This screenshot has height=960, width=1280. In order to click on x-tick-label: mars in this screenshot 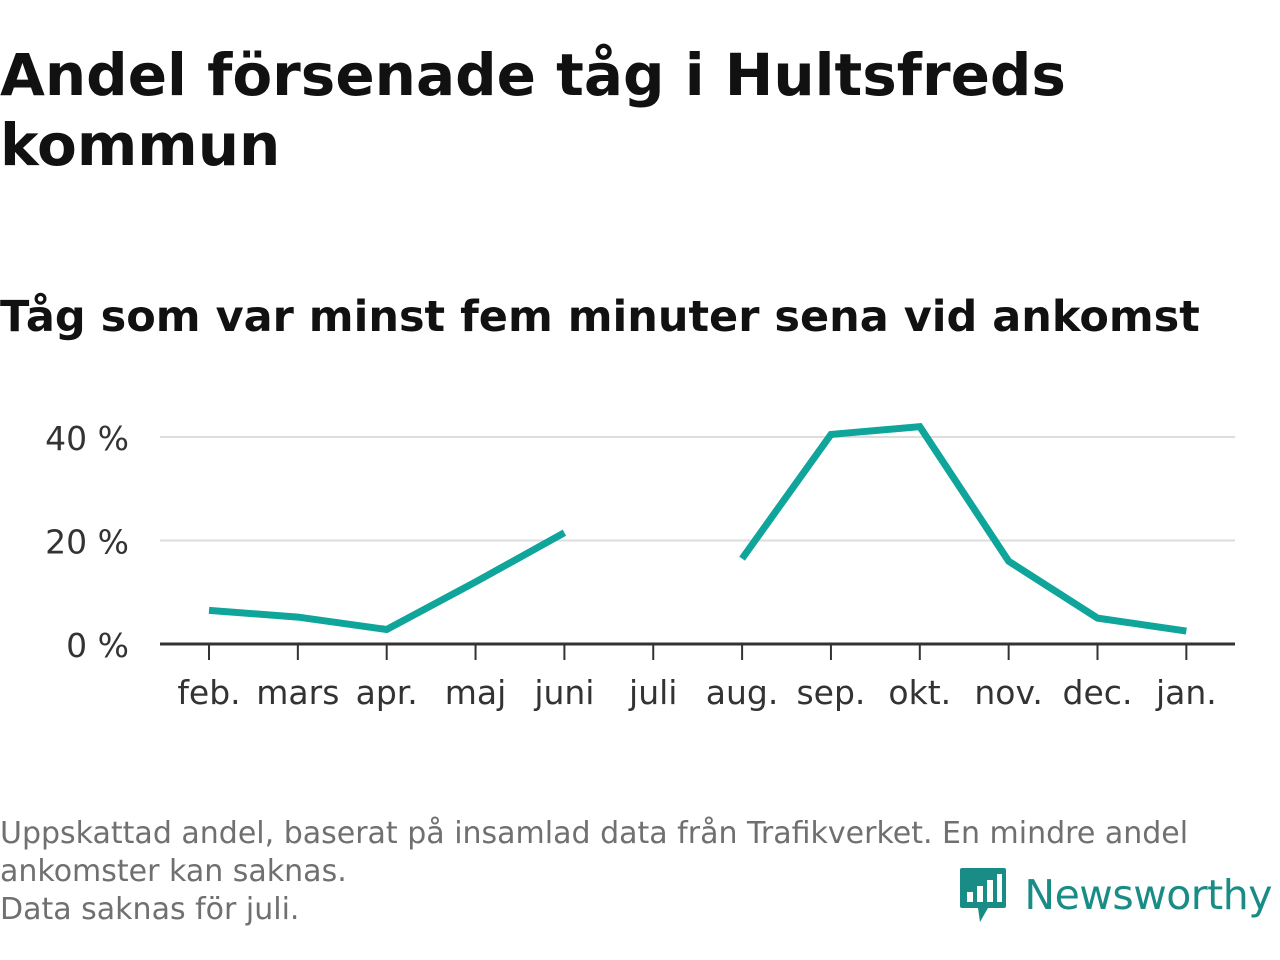, I will do `click(297, 692)`.